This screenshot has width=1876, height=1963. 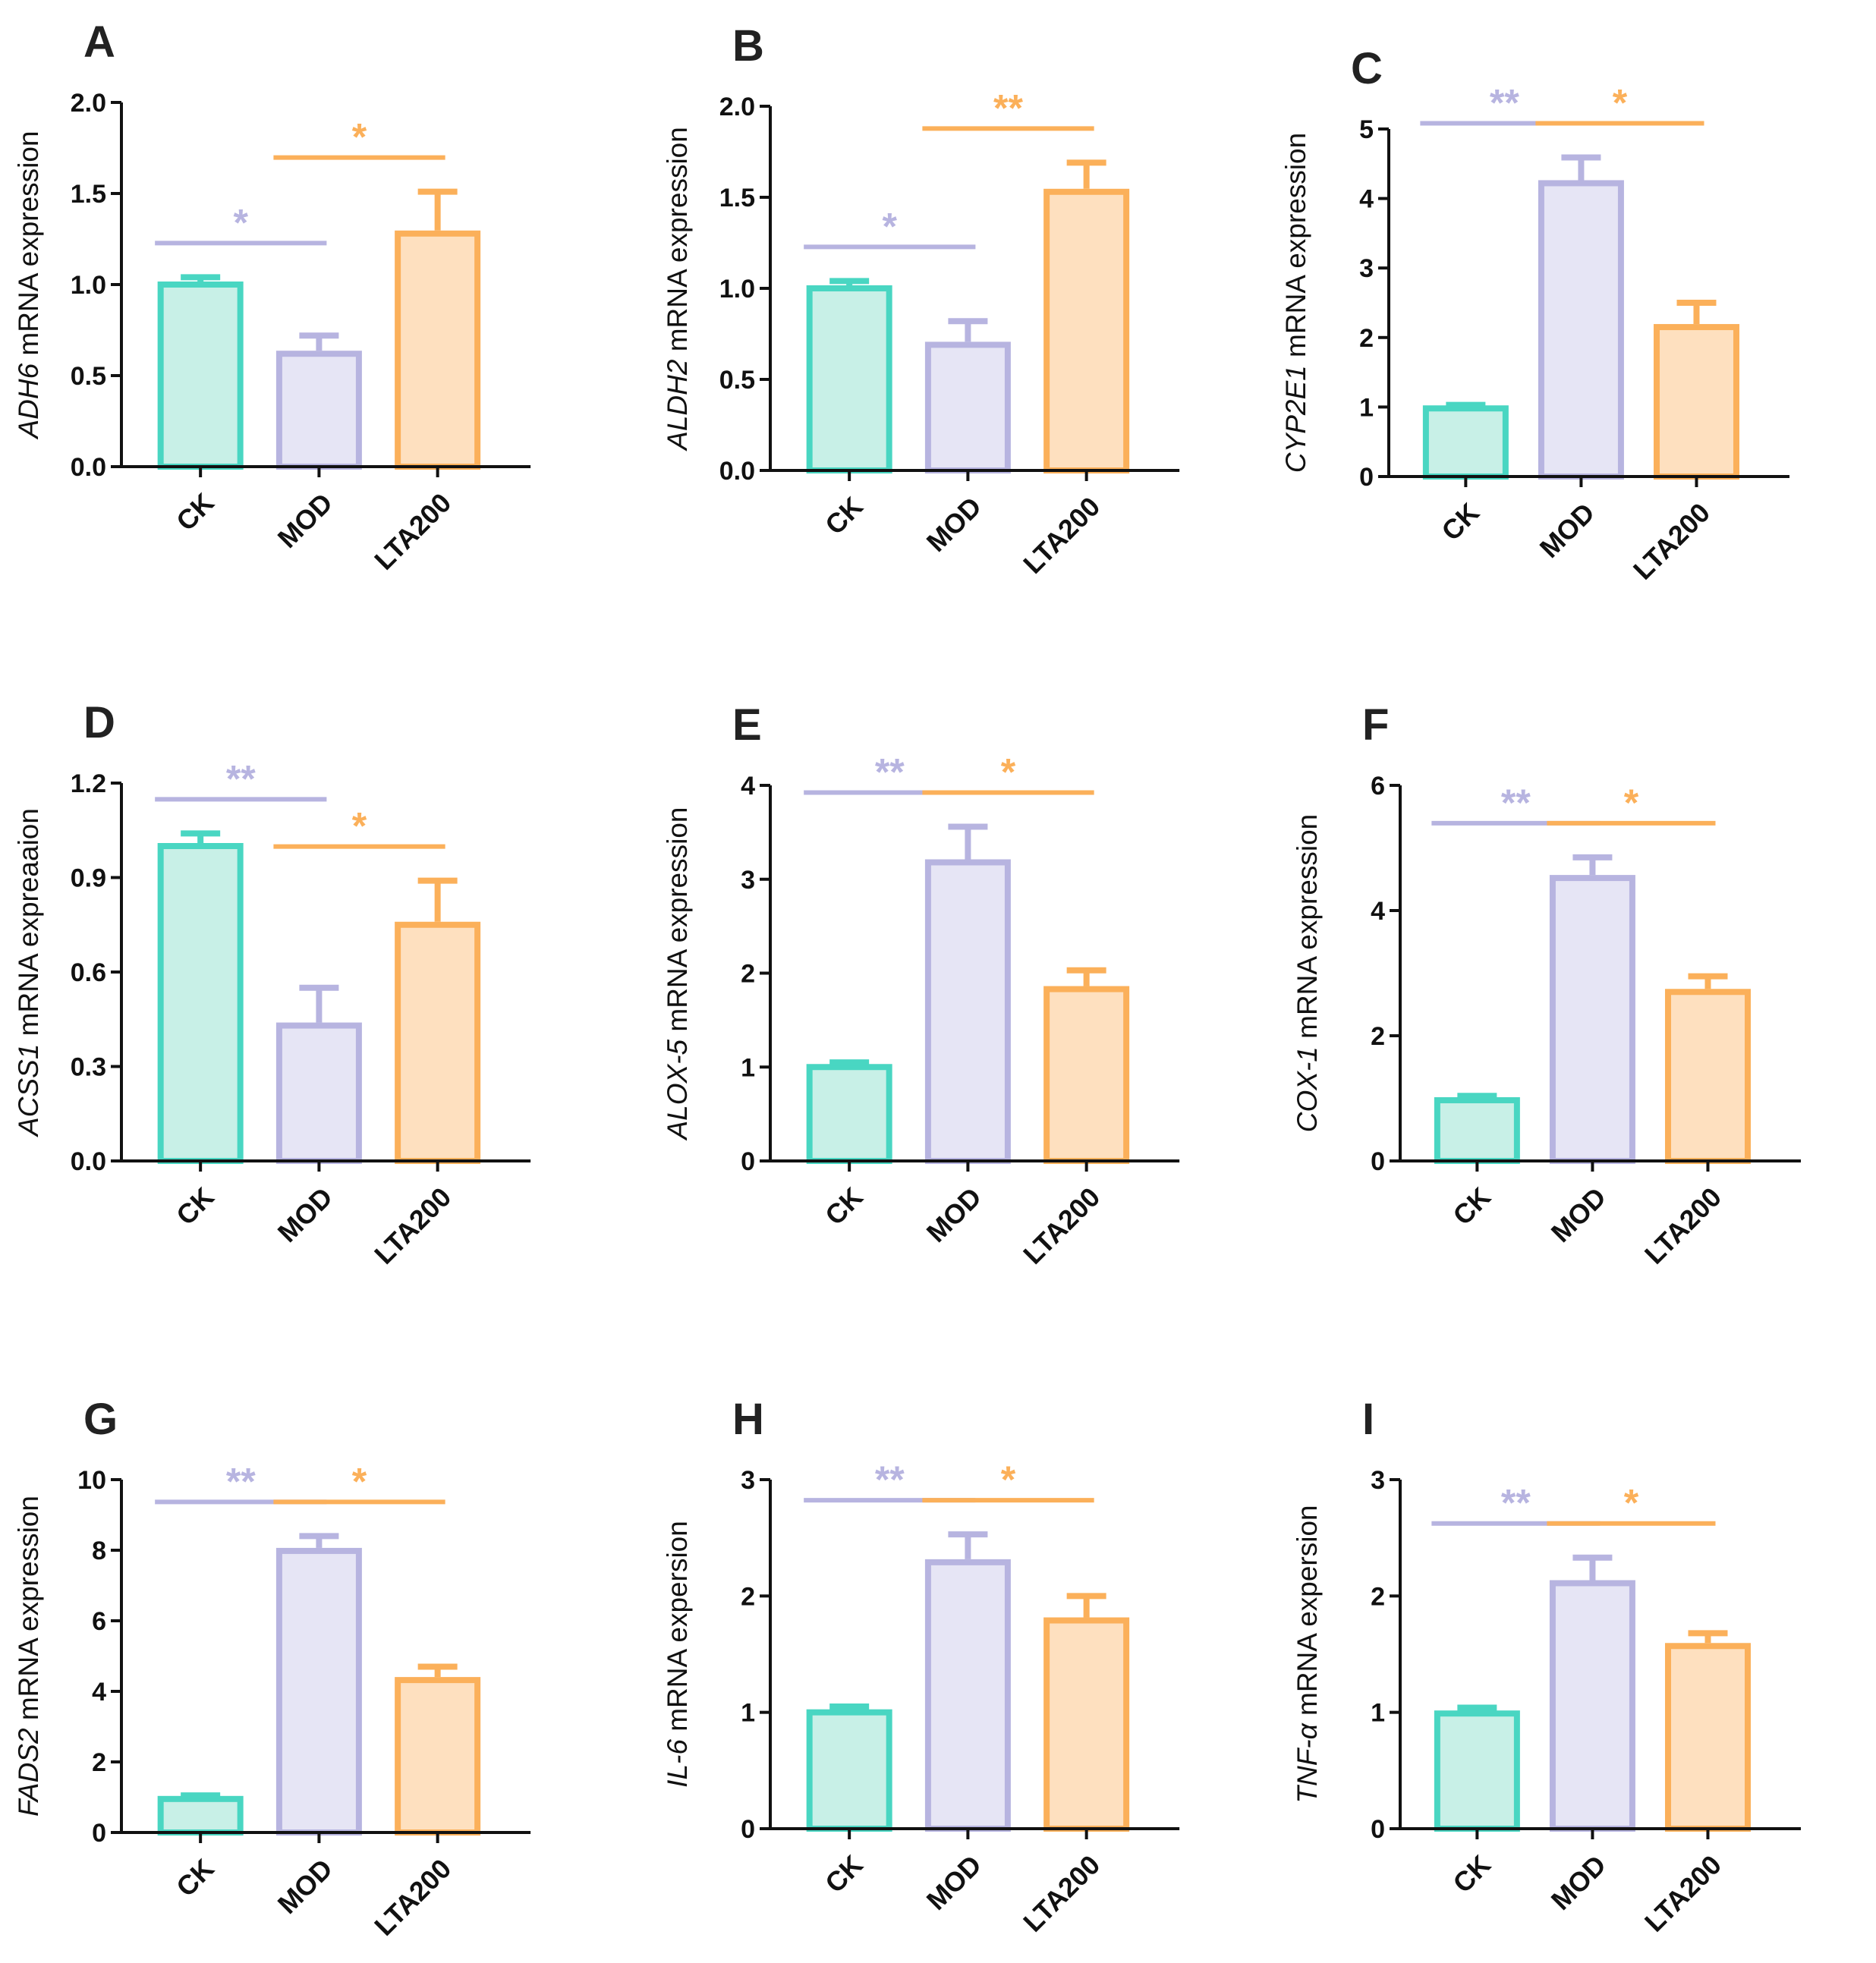 What do you see at coordinates (677, 1089) in the screenshot?
I see `y-axis-gene-name: ALOX-5` at bounding box center [677, 1089].